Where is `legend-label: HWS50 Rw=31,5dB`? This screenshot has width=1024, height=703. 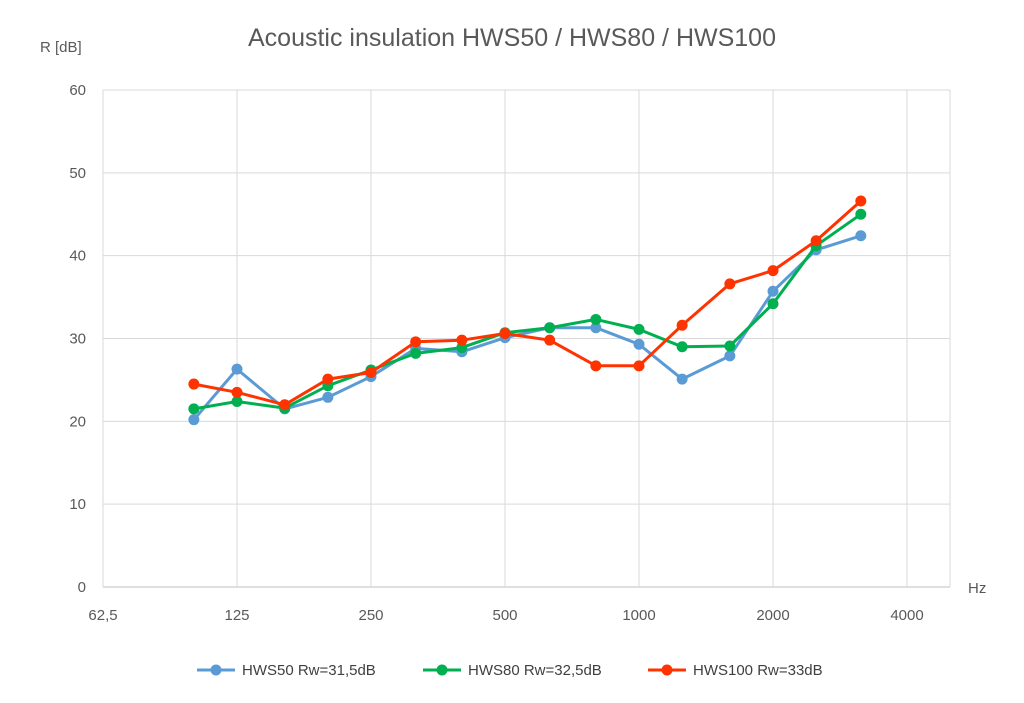
legend-label: HWS50 Rw=31,5dB is located at coordinates (309, 670).